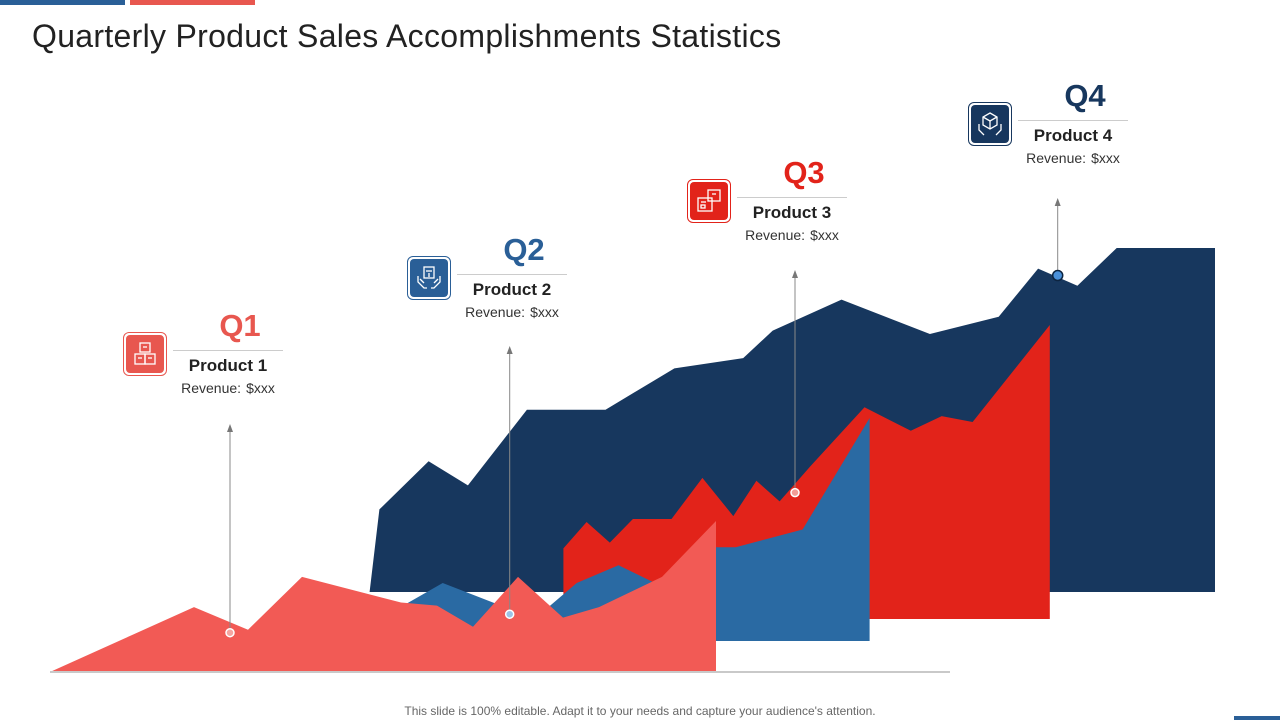 This screenshot has height=720, width=1280. I want to click on packages-icon, so click(709, 201).